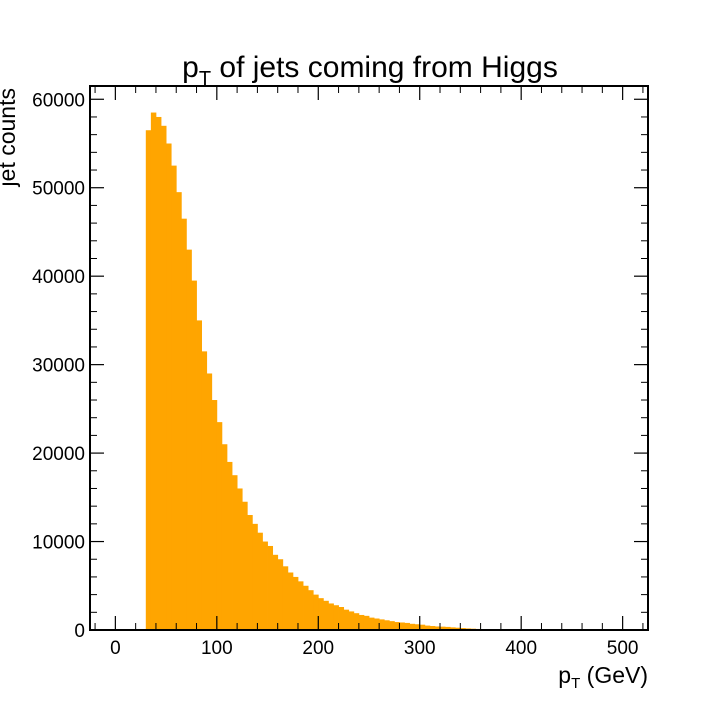 The height and width of the screenshot is (720, 720). What do you see at coordinates (217, 648) in the screenshot?
I see `x-tick-label: 100` at bounding box center [217, 648].